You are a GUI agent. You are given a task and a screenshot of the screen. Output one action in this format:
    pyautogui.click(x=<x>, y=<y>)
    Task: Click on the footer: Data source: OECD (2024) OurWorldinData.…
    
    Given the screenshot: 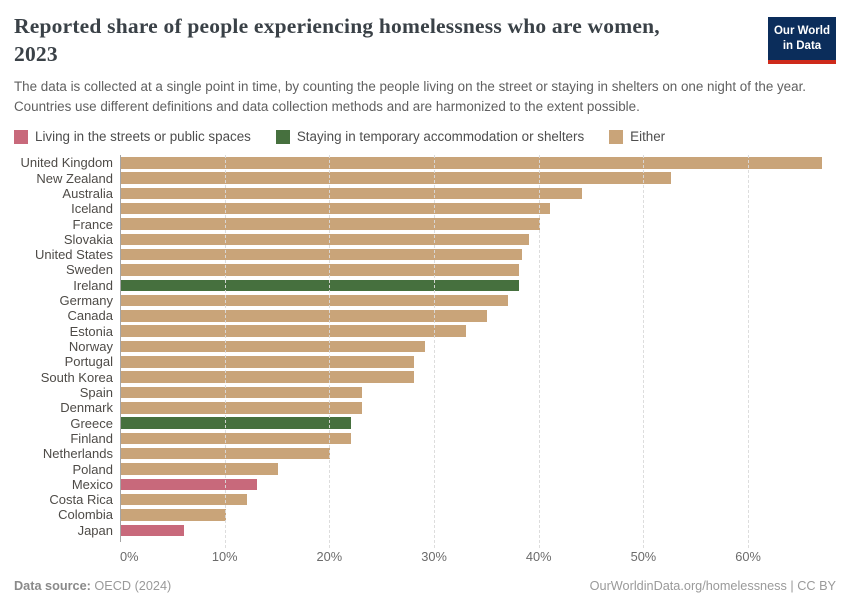 What is the action you would take?
    pyautogui.click(x=425, y=586)
    